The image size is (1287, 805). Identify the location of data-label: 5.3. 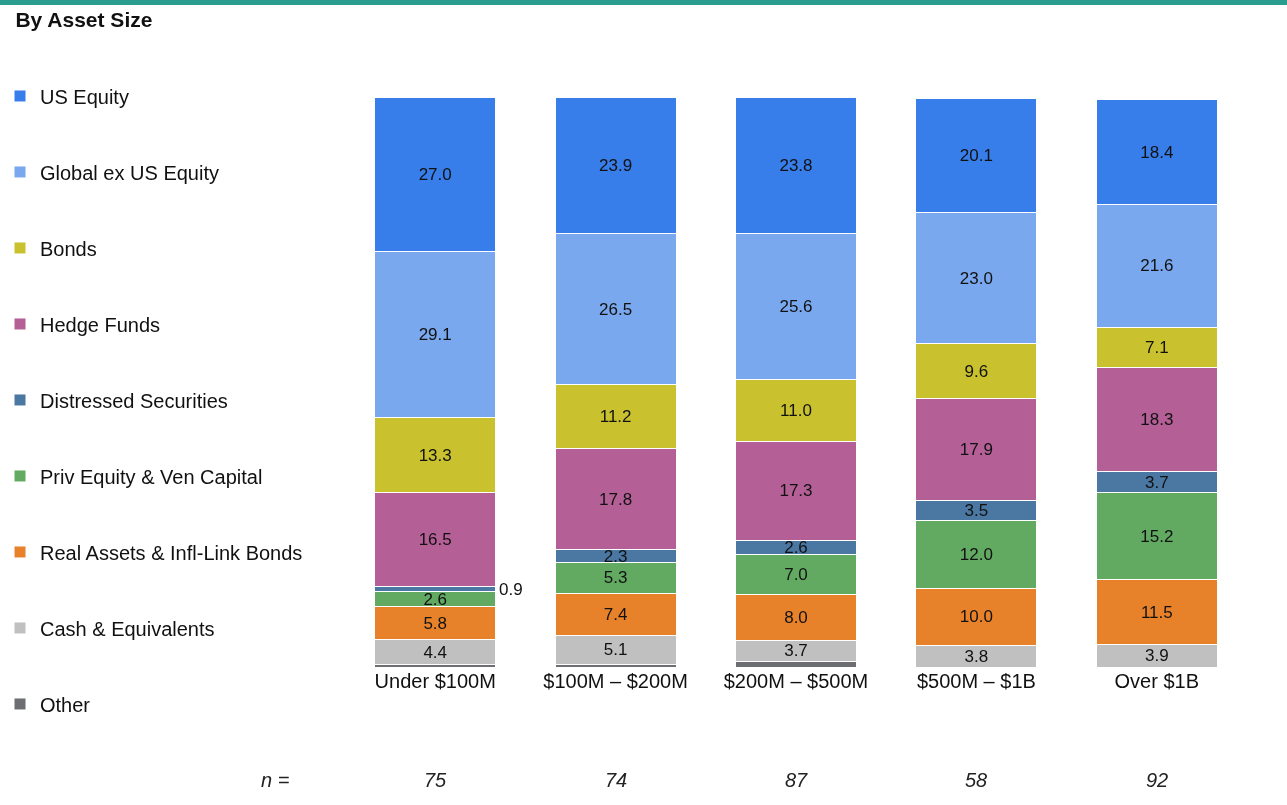
(615, 578).